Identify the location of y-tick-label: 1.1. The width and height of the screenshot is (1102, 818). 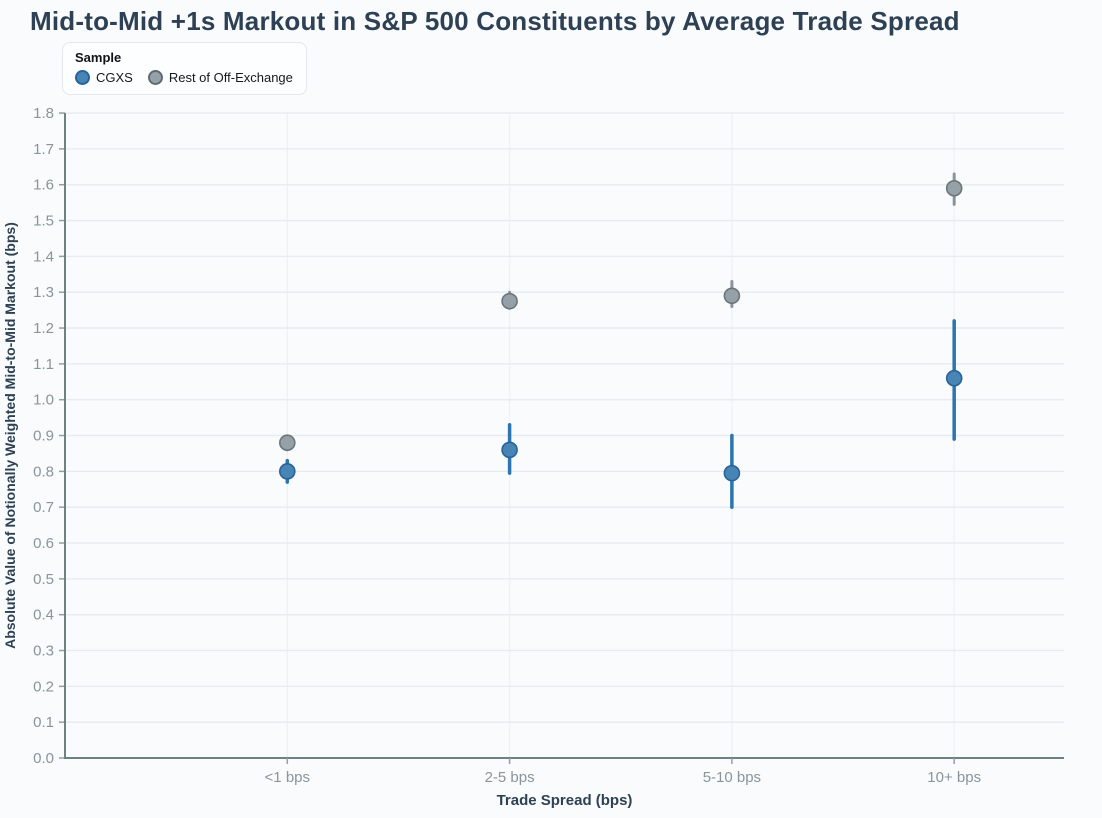
(43, 364).